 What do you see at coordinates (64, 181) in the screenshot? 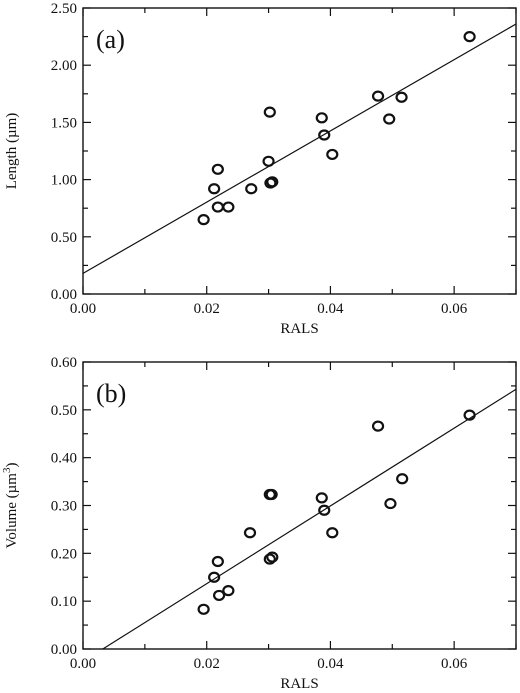
I see `y-tick-label: 1.00` at bounding box center [64, 181].